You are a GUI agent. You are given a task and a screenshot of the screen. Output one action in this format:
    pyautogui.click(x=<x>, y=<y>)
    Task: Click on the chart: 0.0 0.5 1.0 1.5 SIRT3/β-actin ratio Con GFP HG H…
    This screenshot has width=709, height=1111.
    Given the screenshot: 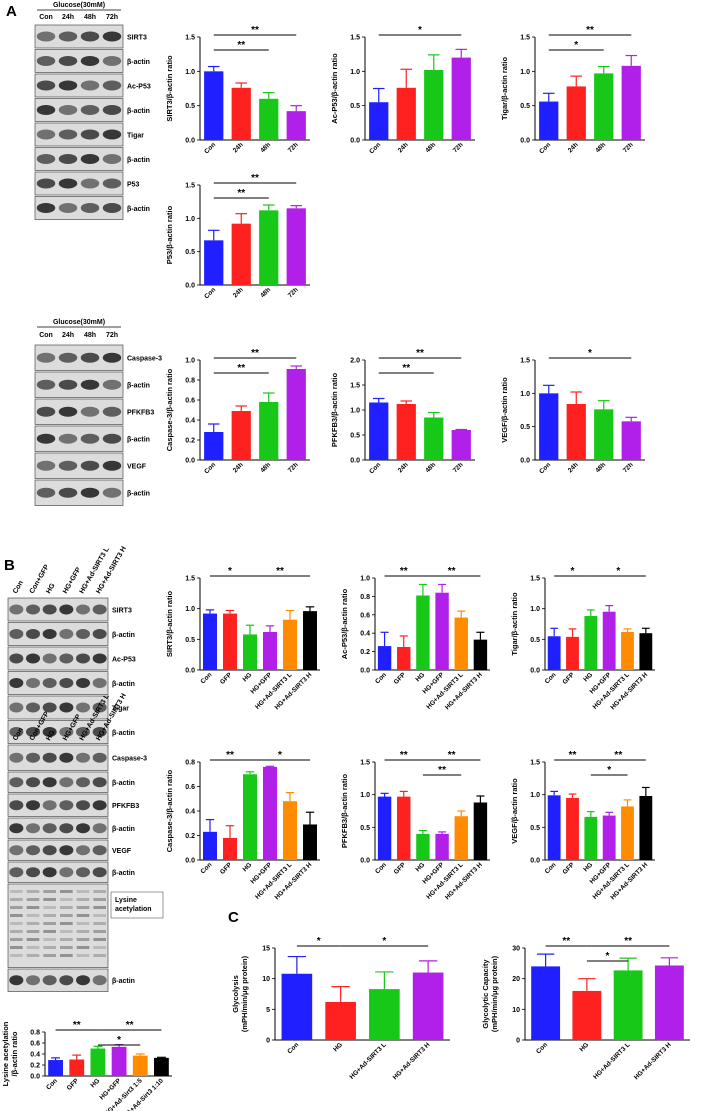 What is the action you would take?
    pyautogui.click(x=242, y=638)
    